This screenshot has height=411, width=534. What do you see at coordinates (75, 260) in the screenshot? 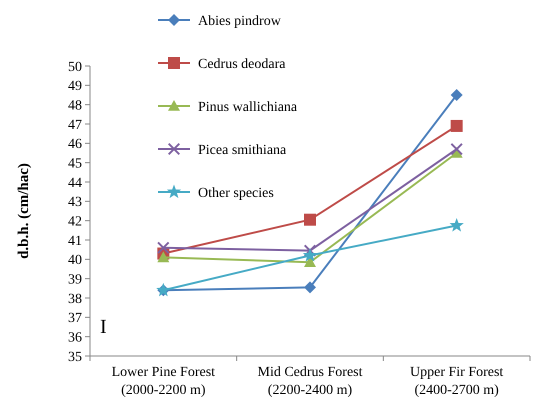
I see `y-tick-label: 40` at bounding box center [75, 260].